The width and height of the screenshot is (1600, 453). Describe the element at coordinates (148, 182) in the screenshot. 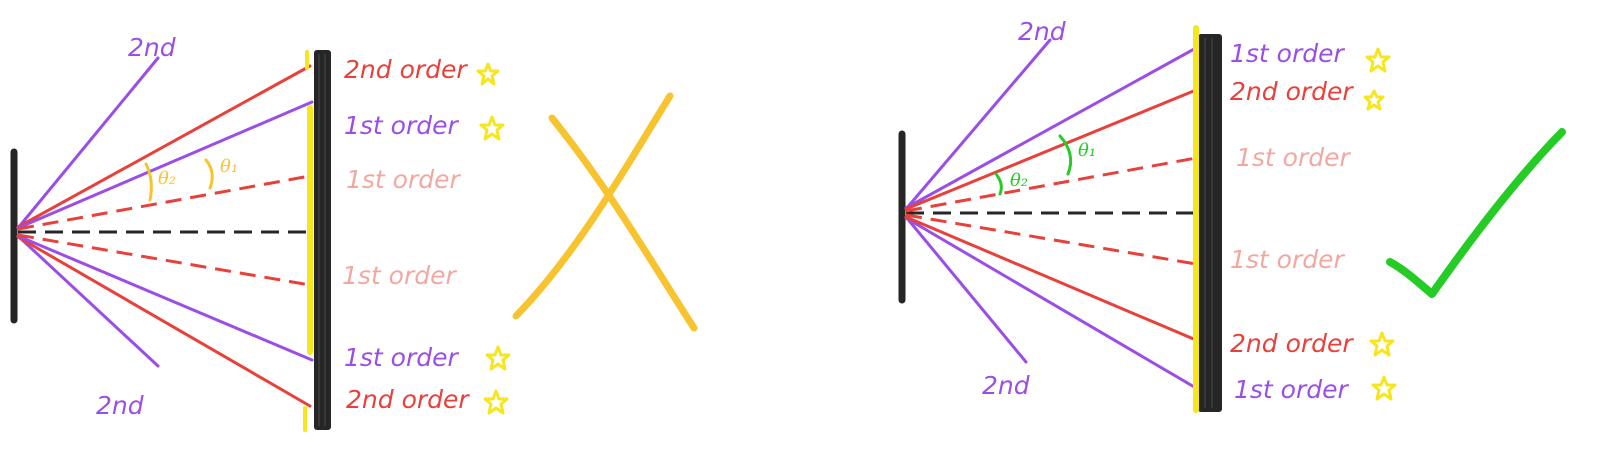

I see `left-theta2-arc` at that location.